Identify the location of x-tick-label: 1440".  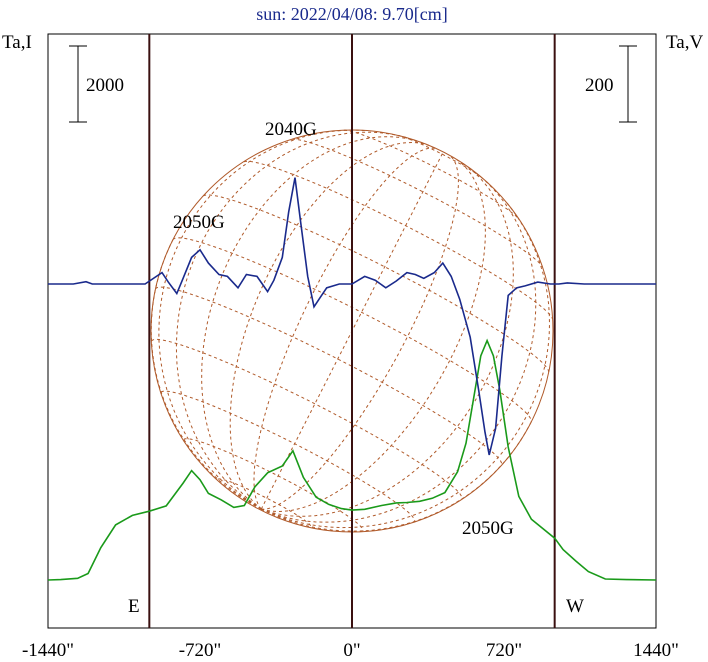
(656, 650).